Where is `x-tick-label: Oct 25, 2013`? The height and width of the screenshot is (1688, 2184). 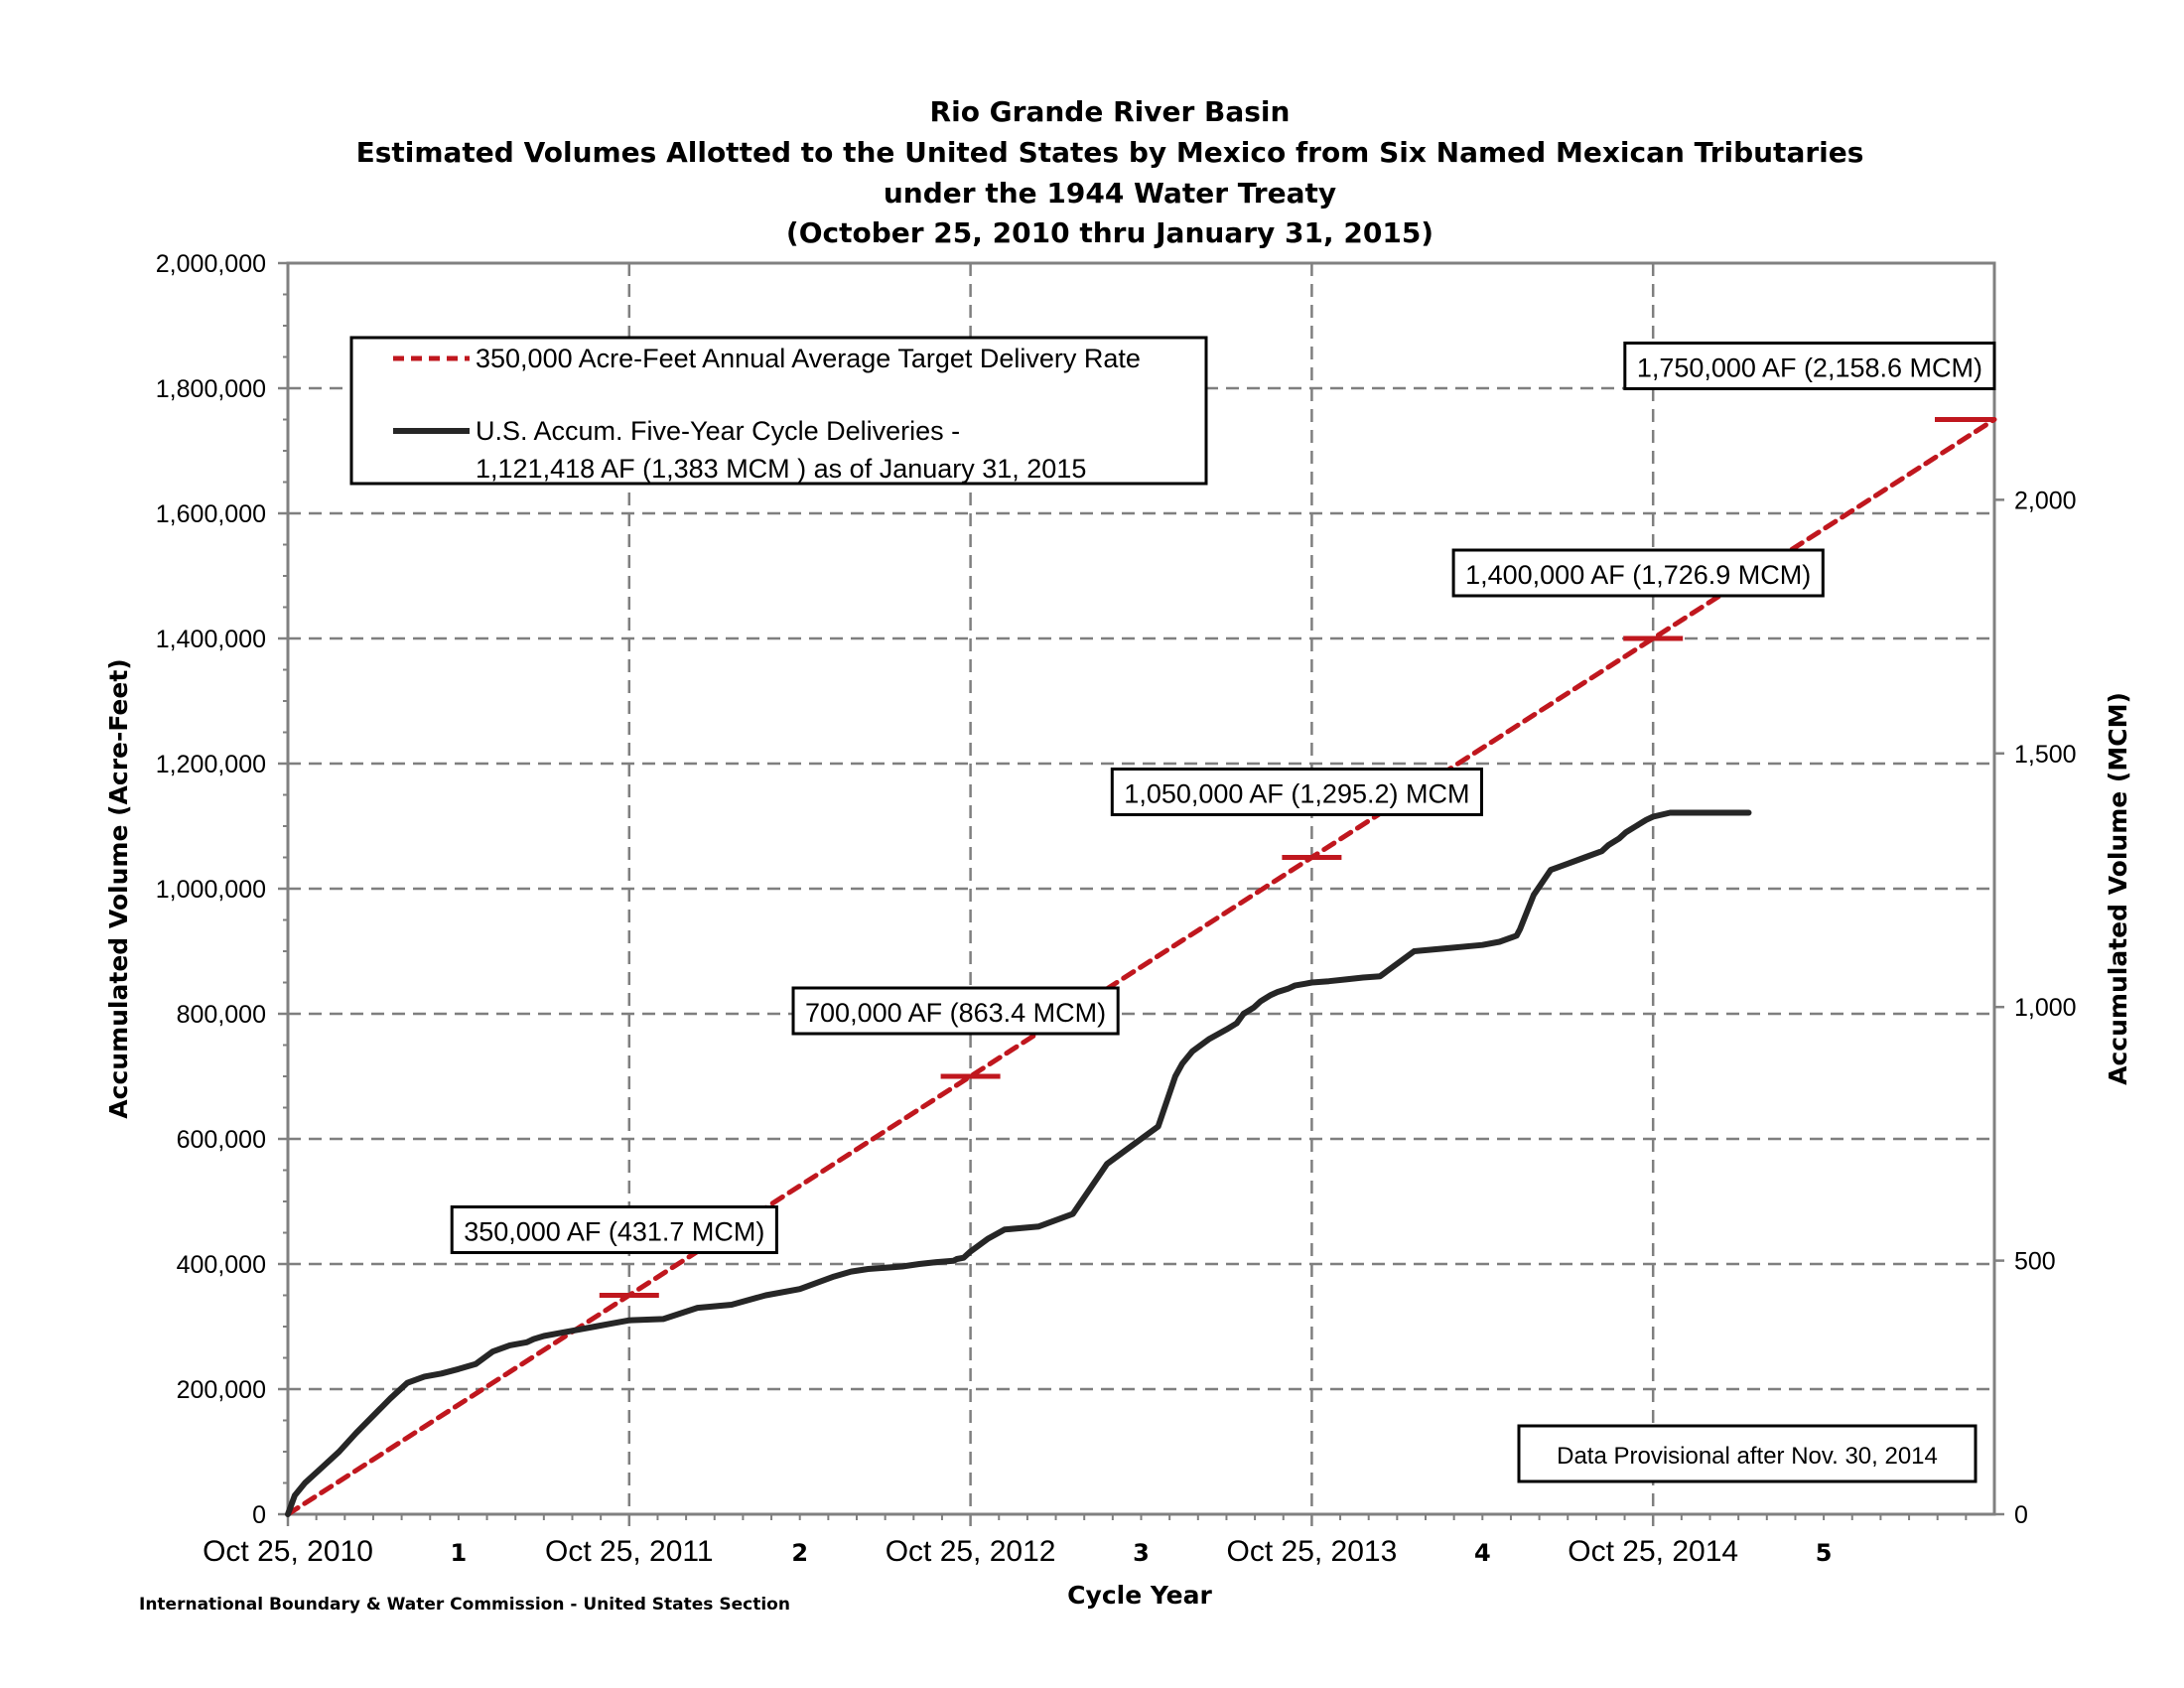 x-tick-label: Oct 25, 2013 is located at coordinates (1312, 1551).